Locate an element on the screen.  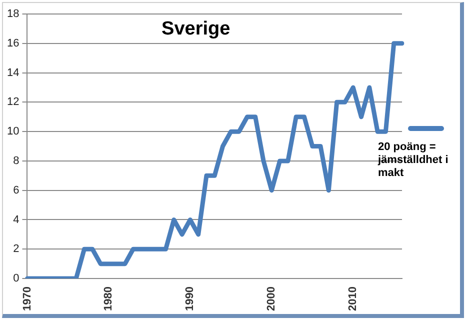
x-tick-label: 1980 is located at coordinates (108, 299).